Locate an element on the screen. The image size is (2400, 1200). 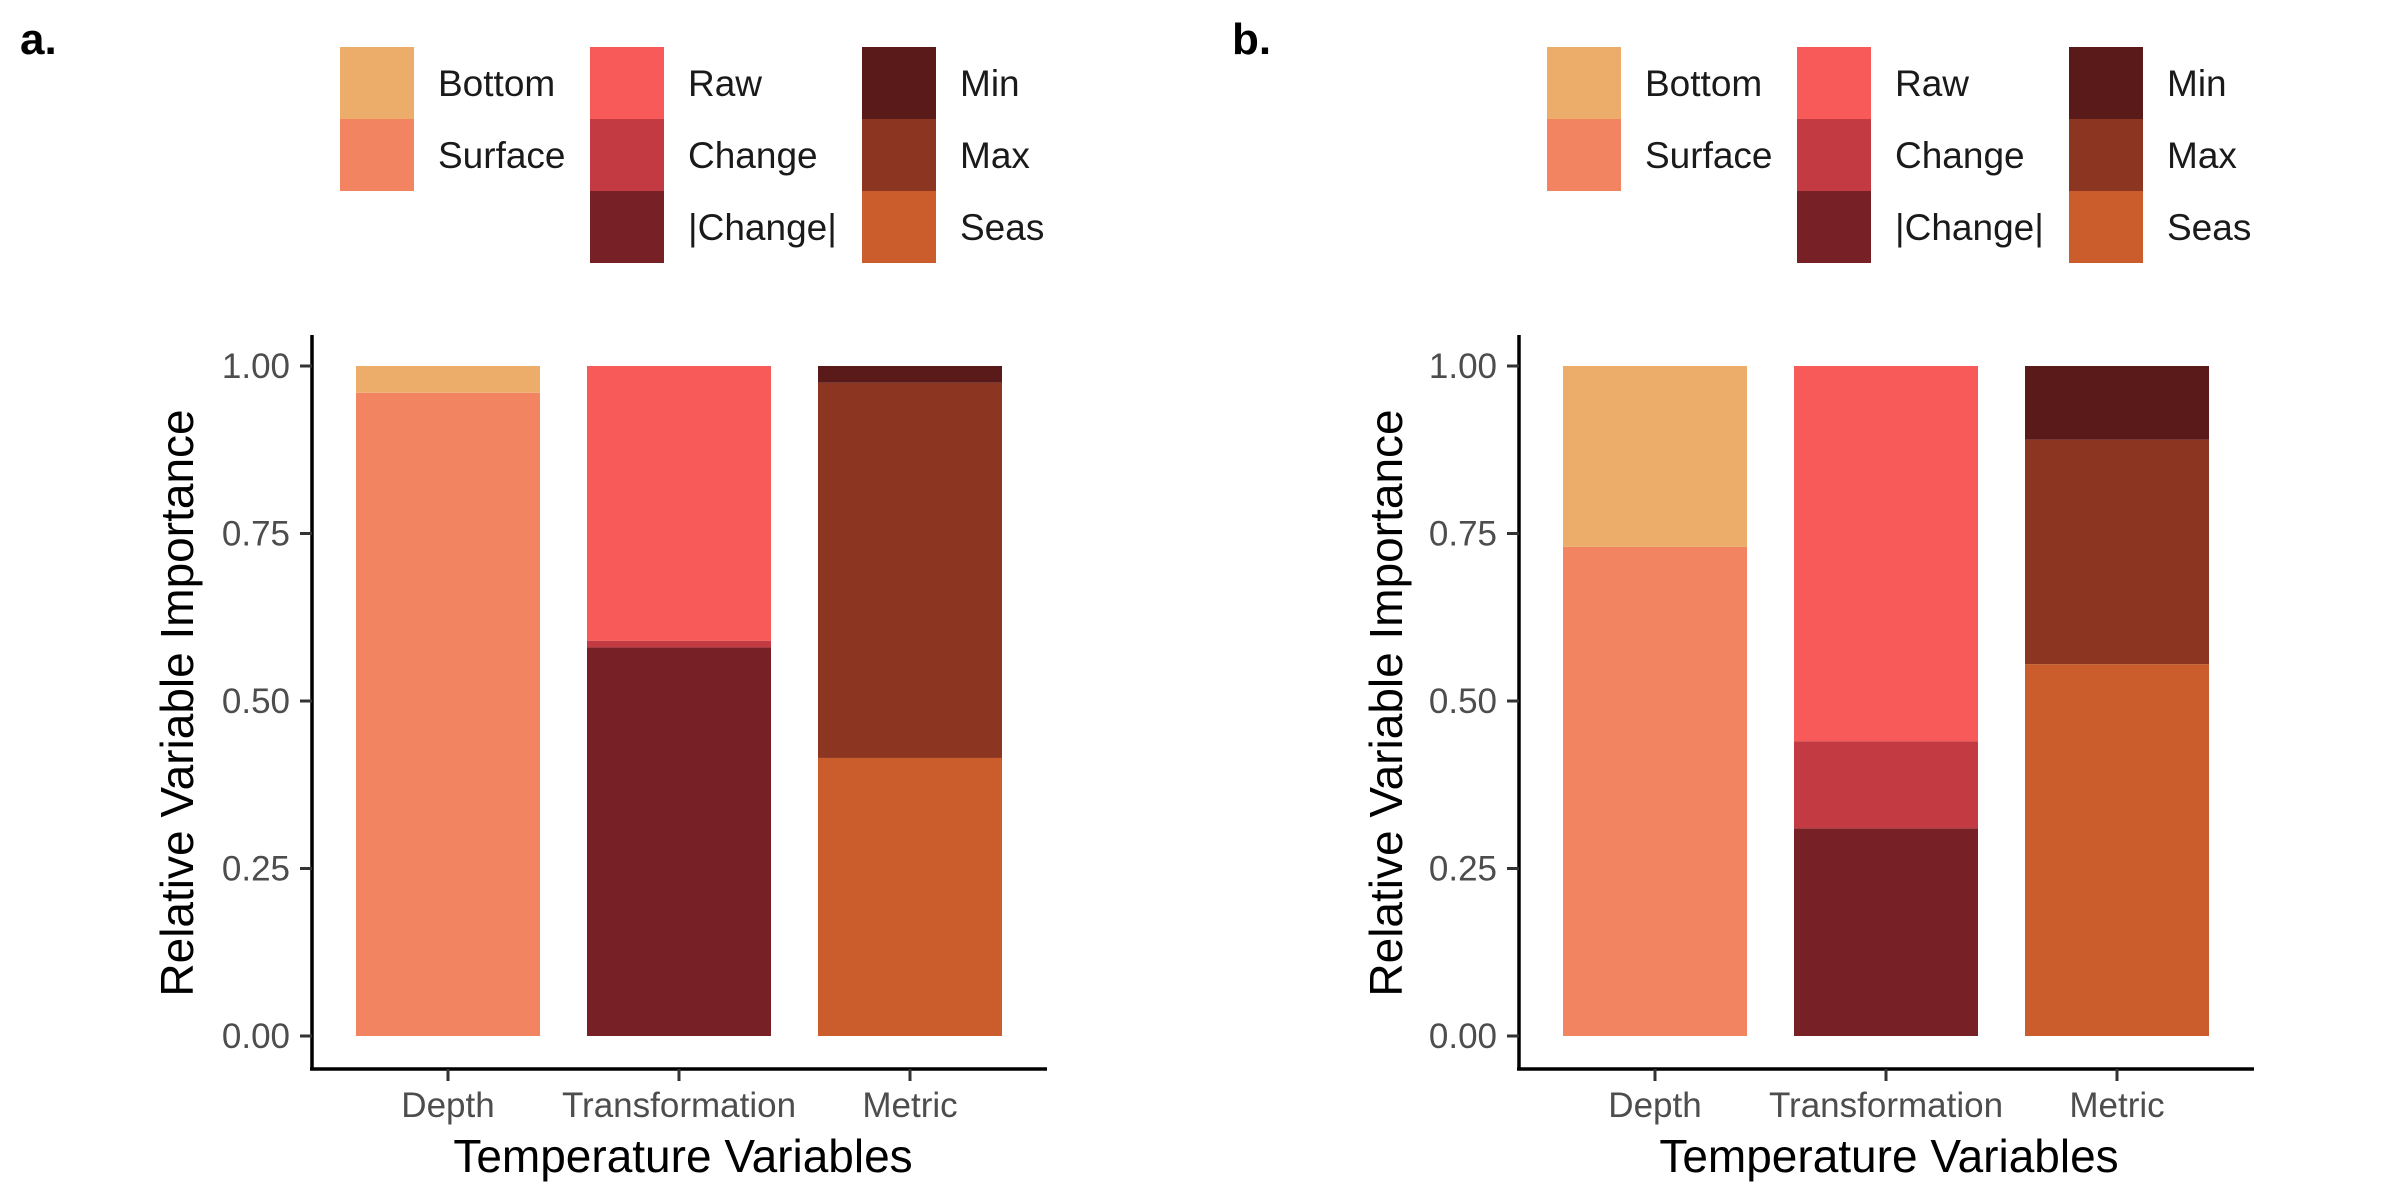
bar-segment-depth-surface-a is located at coordinates (448, 714).